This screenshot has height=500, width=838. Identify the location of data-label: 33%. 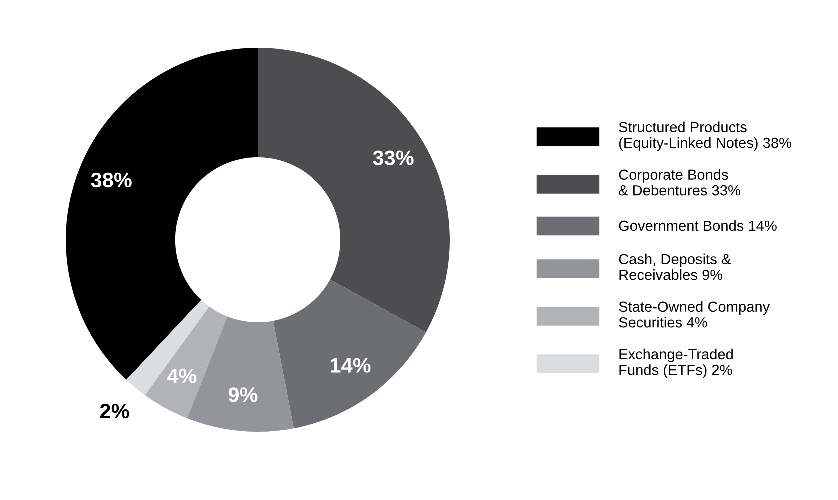
(393, 158).